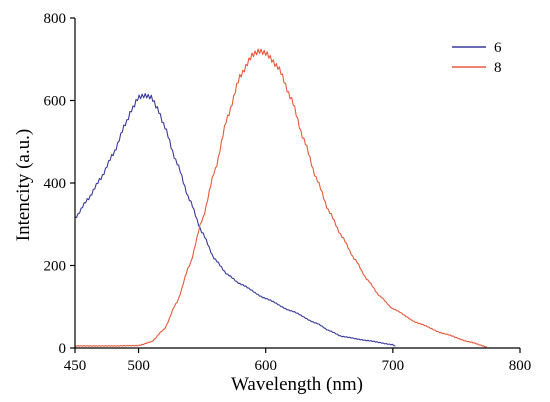 This screenshot has width=550, height=402. What do you see at coordinates (55, 19) in the screenshot?
I see `y-tick-label: 800` at bounding box center [55, 19].